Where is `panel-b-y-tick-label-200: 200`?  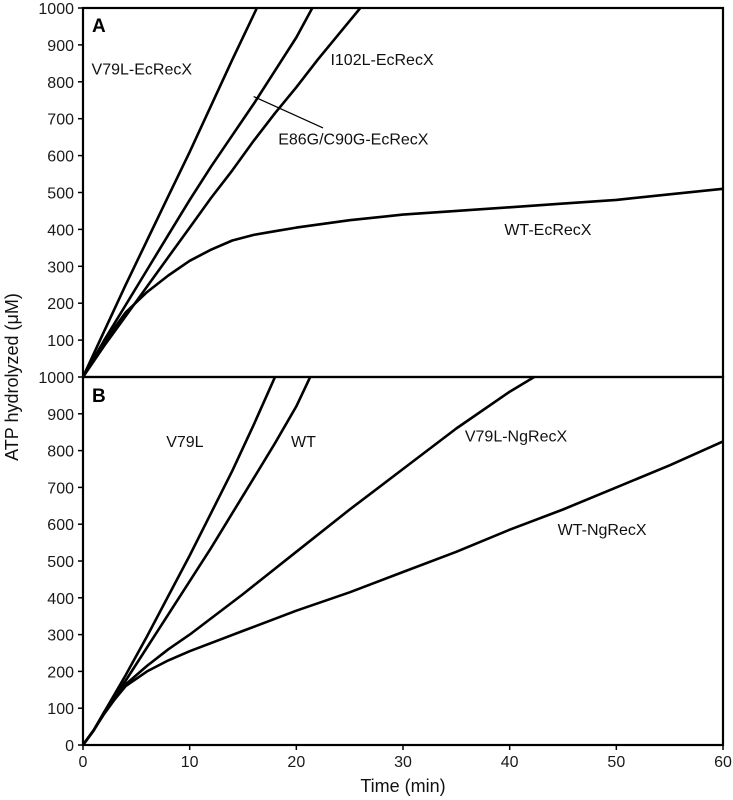 panel-b-y-tick-label-200: 200 is located at coordinates (60, 672).